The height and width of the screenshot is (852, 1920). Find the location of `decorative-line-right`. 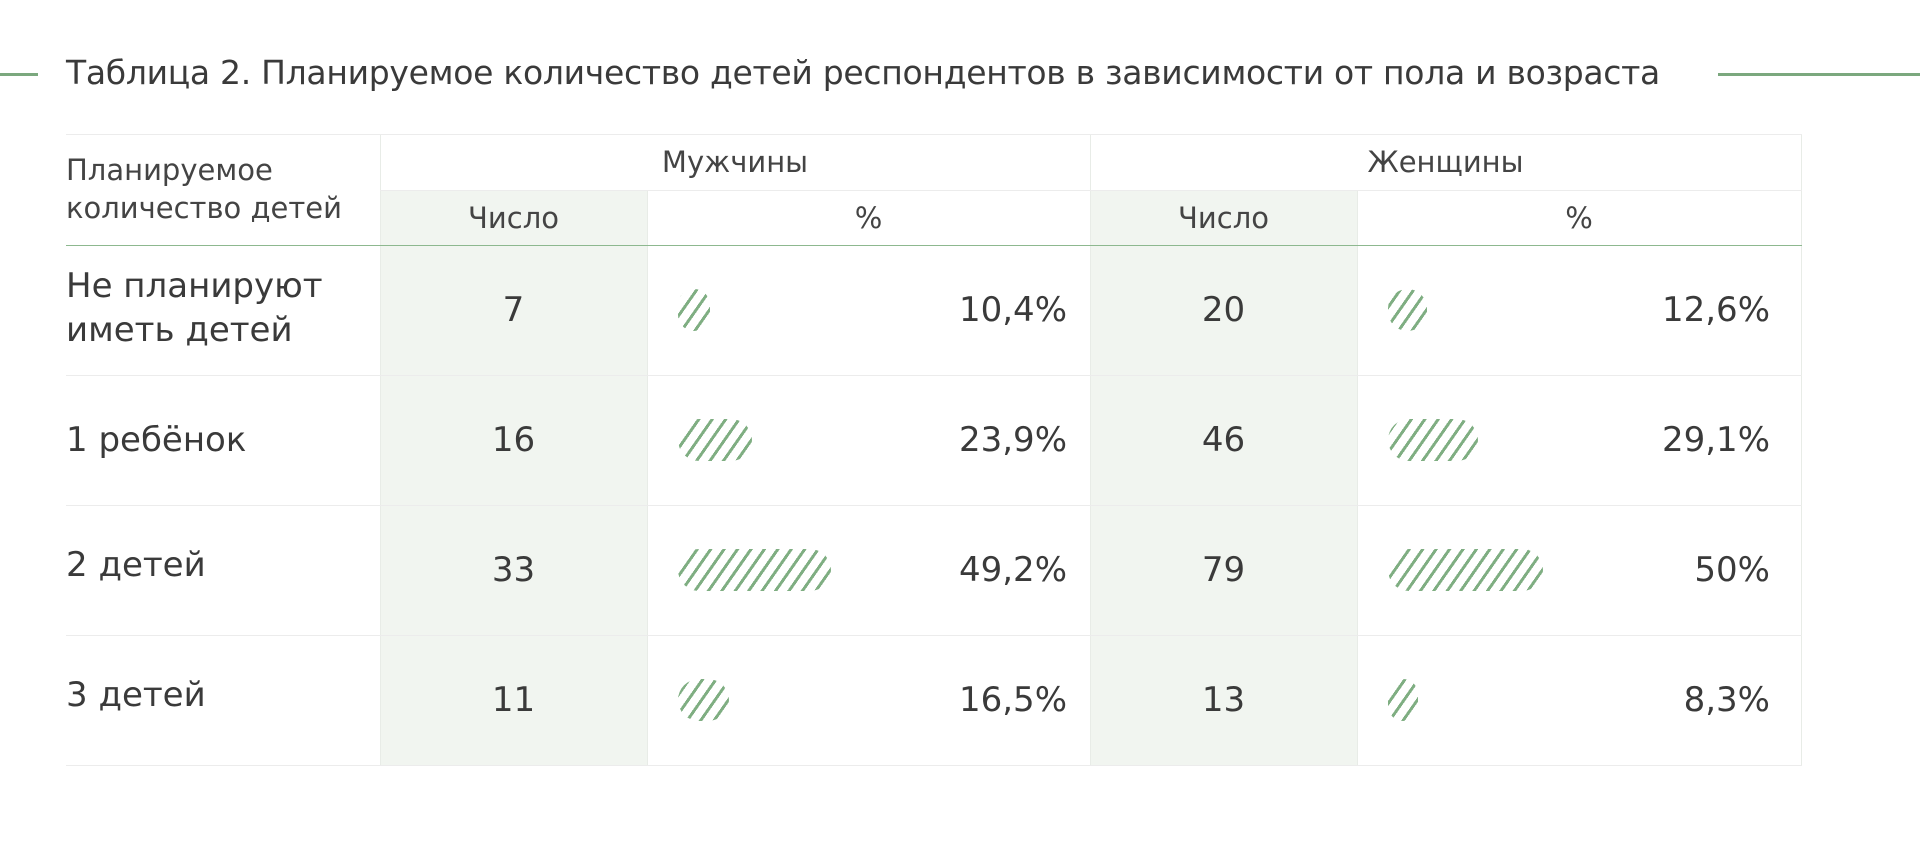

decorative-line-right is located at coordinates (1819, 74).